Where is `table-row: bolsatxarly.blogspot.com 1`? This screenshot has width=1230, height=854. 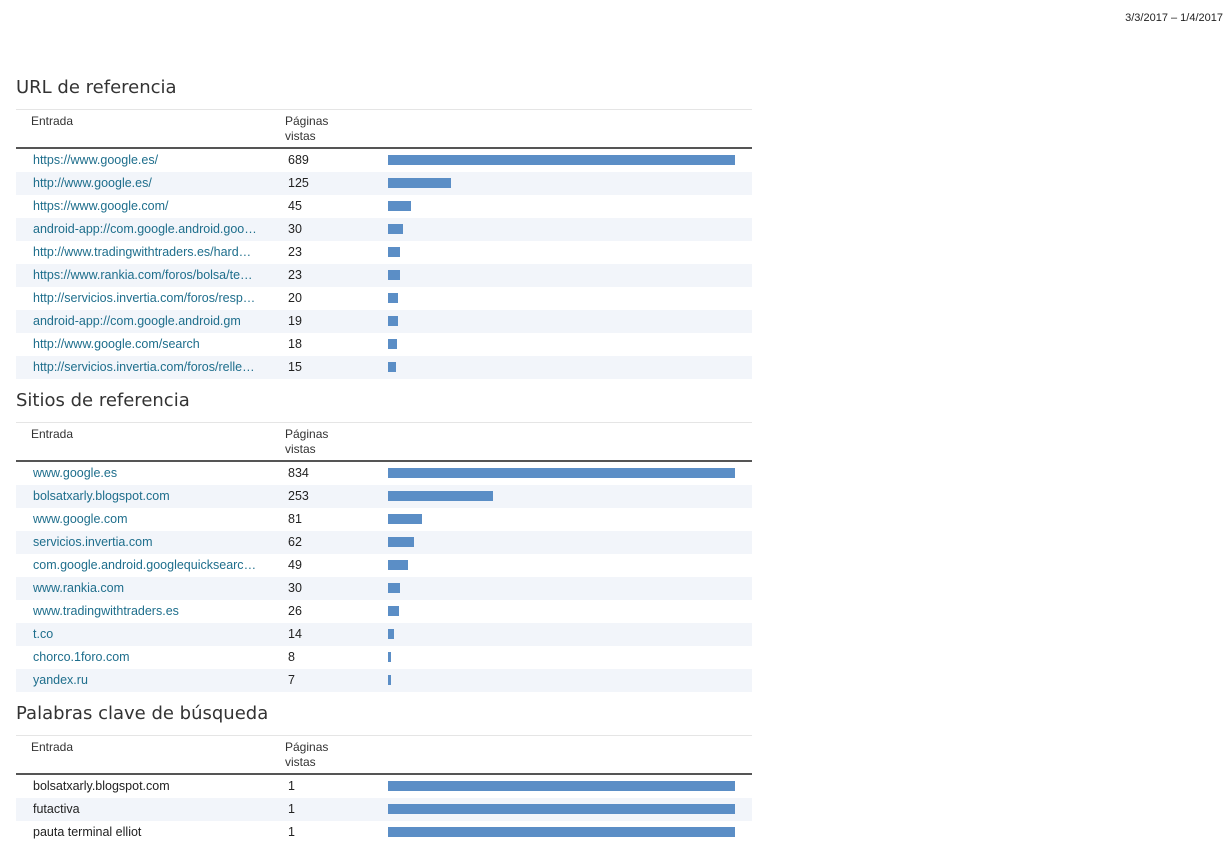 table-row: bolsatxarly.blogspot.com 1 is located at coordinates (384, 786).